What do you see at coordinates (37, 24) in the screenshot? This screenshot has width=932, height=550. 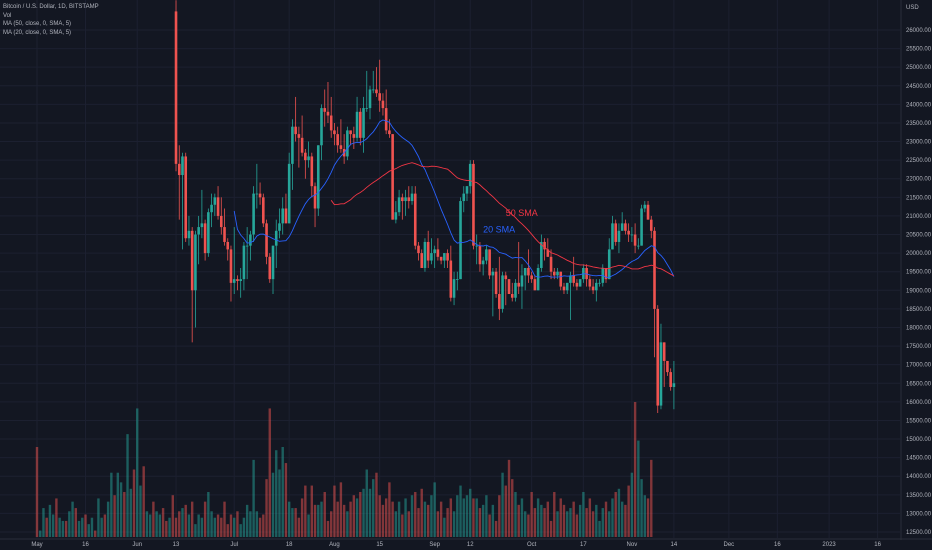 I see `ma50-legend: MA (50, close, 0, SMA, 5)` at bounding box center [37, 24].